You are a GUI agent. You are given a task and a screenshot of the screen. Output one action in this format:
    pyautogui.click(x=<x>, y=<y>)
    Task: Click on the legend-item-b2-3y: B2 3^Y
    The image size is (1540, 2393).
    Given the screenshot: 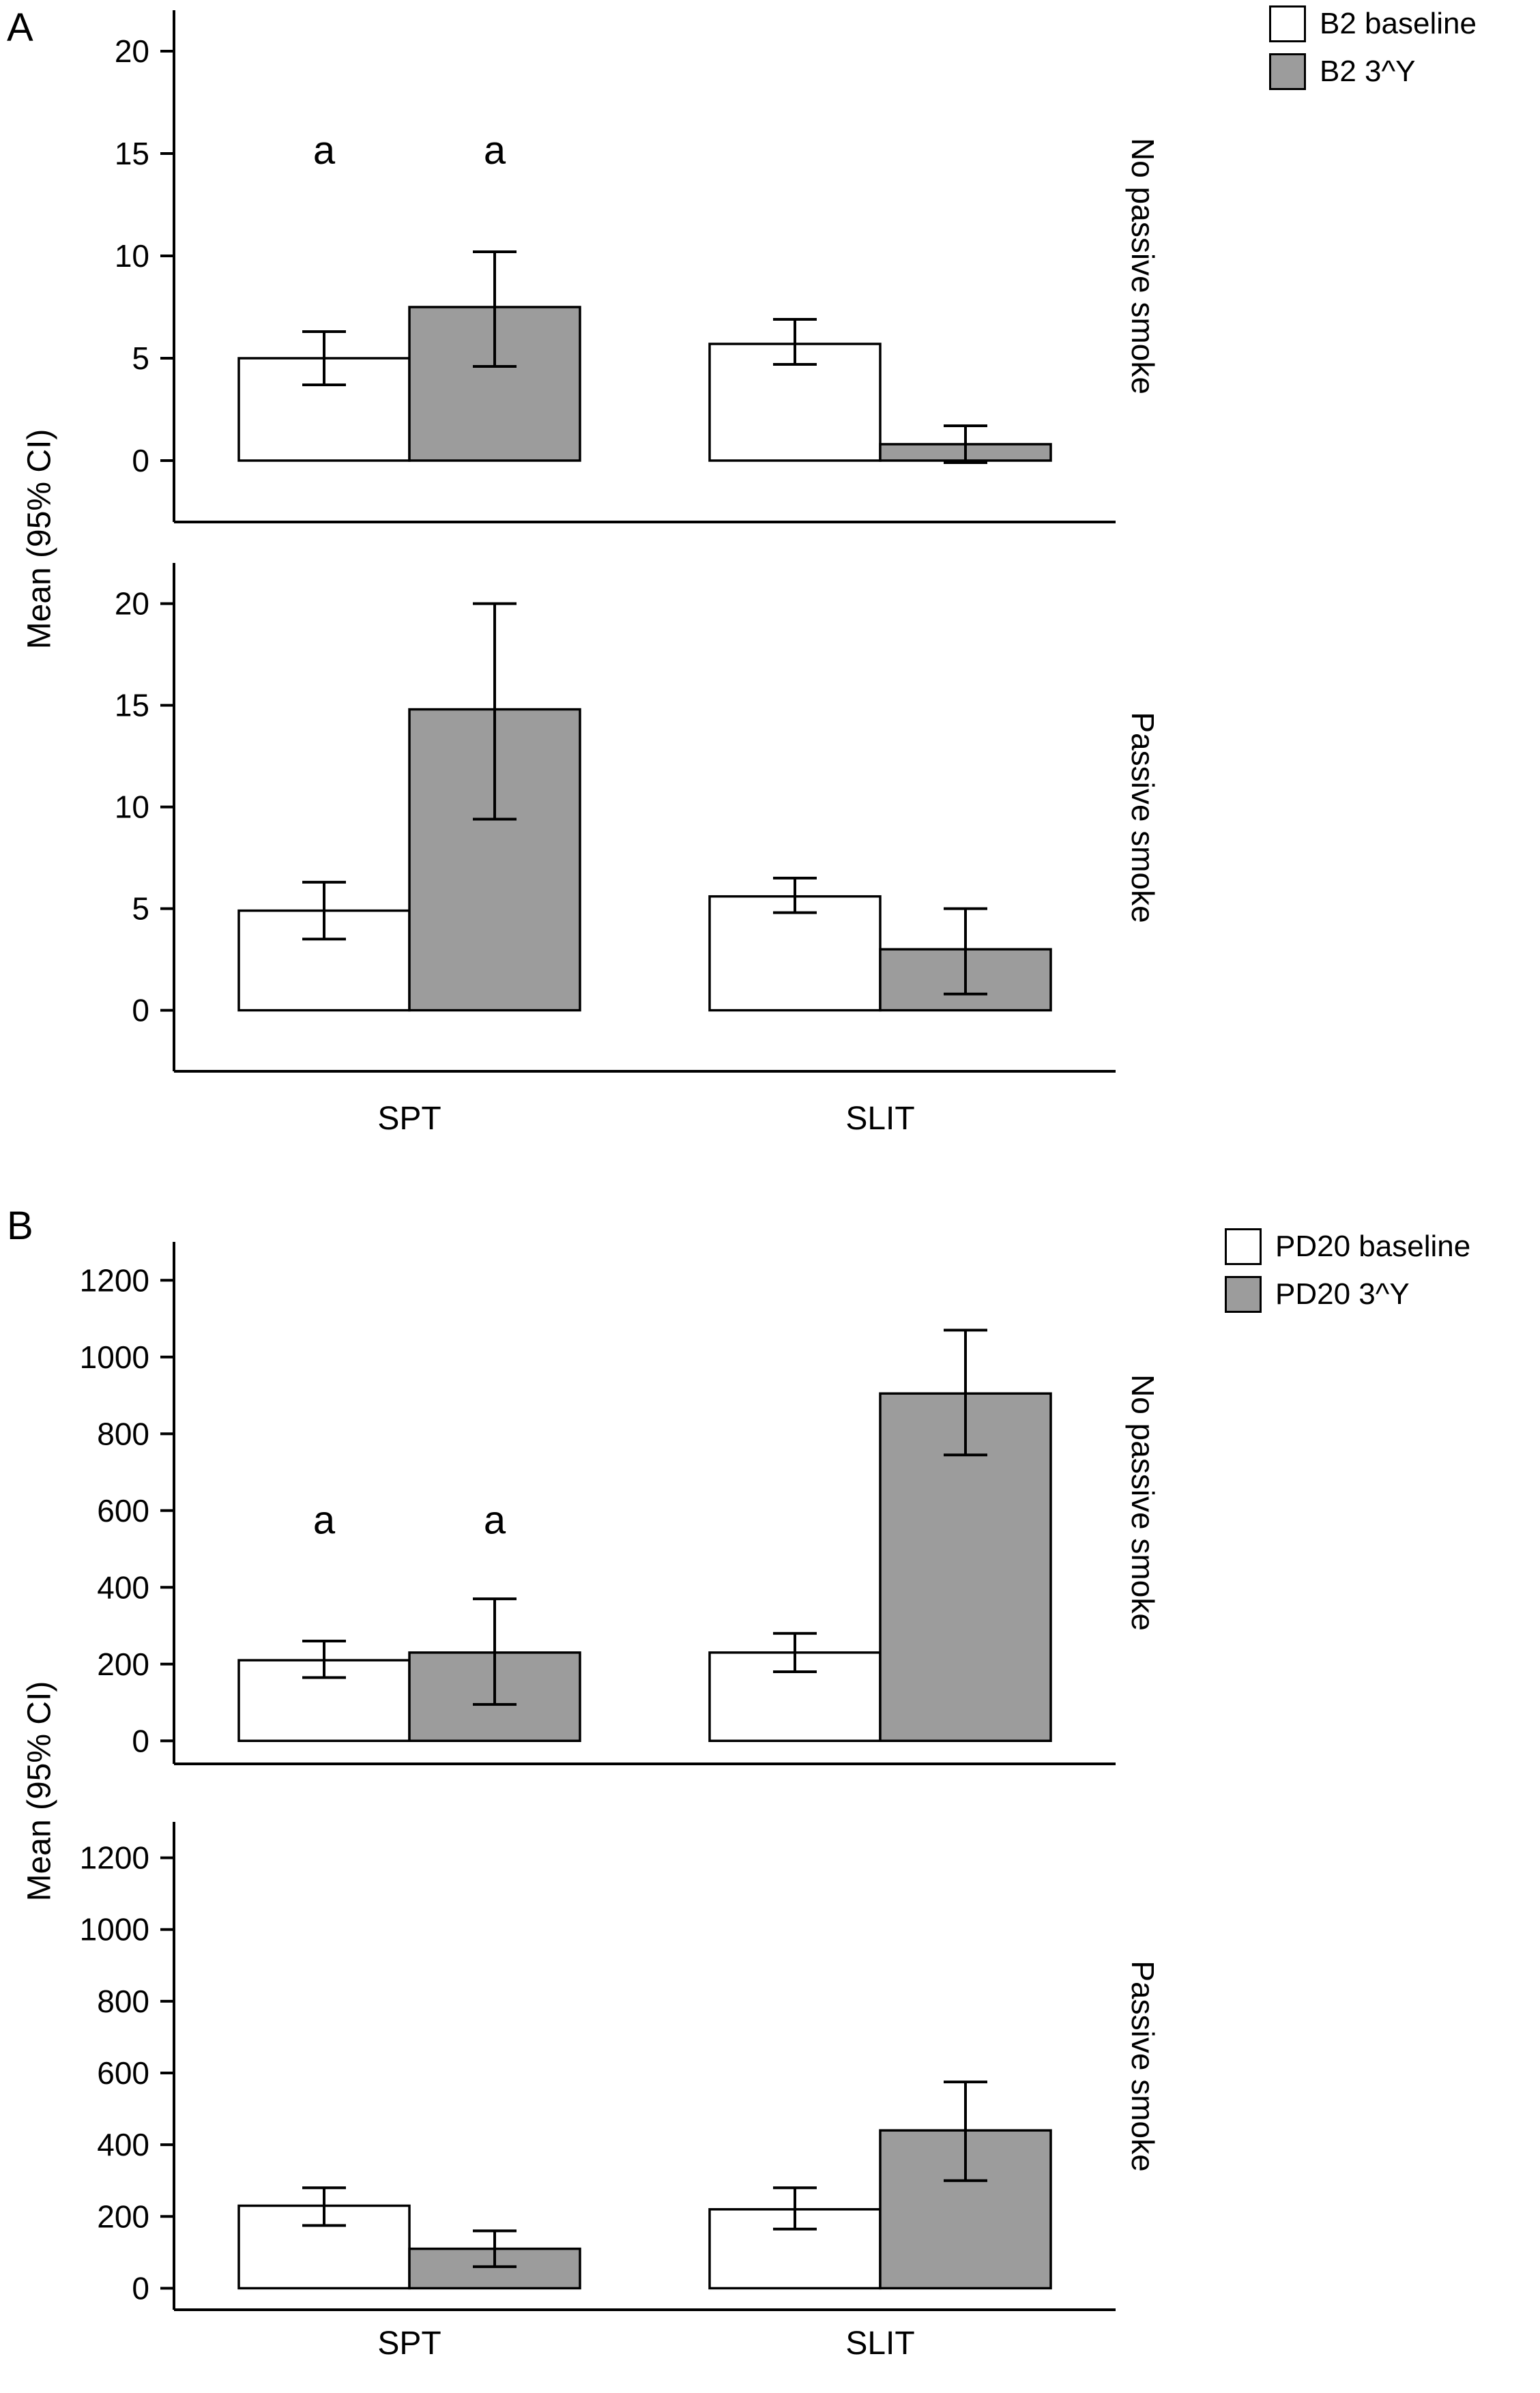 What is the action you would take?
    pyautogui.click(x=1373, y=71)
    